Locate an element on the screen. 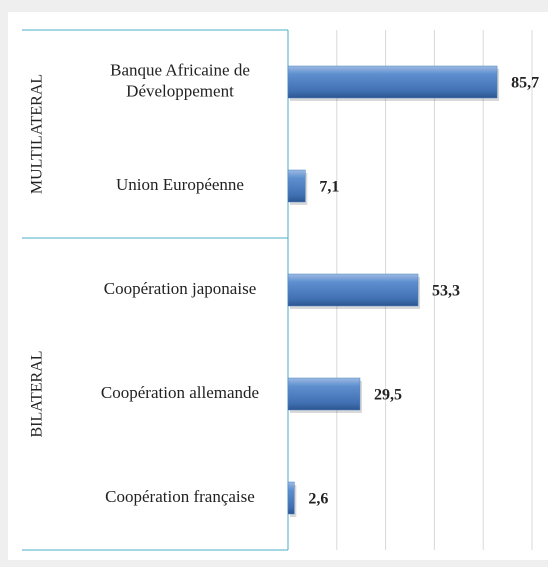 Image resolution: width=548 pixels, height=567 pixels. value-label: 85,7 is located at coordinates (525, 83).